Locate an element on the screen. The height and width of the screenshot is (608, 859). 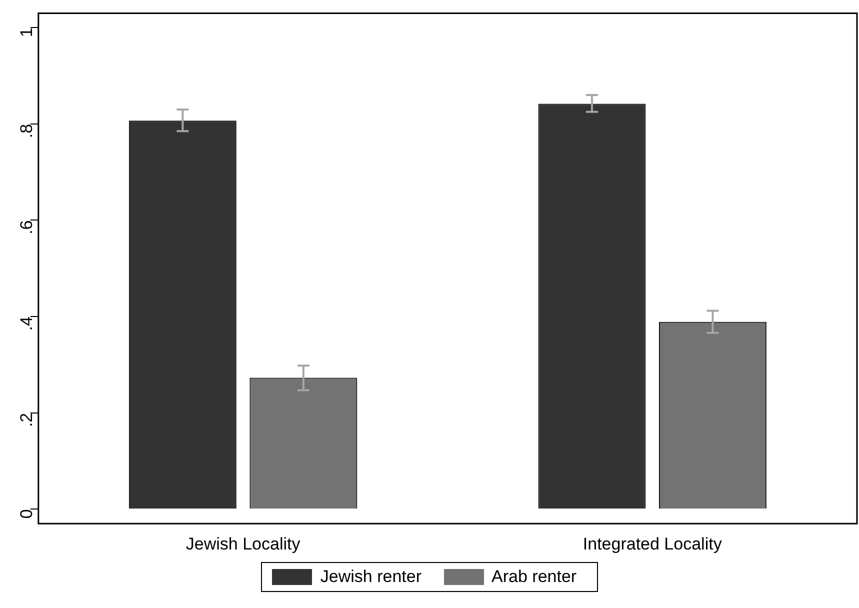
y-tick-label: 0 is located at coordinates (26, 514).